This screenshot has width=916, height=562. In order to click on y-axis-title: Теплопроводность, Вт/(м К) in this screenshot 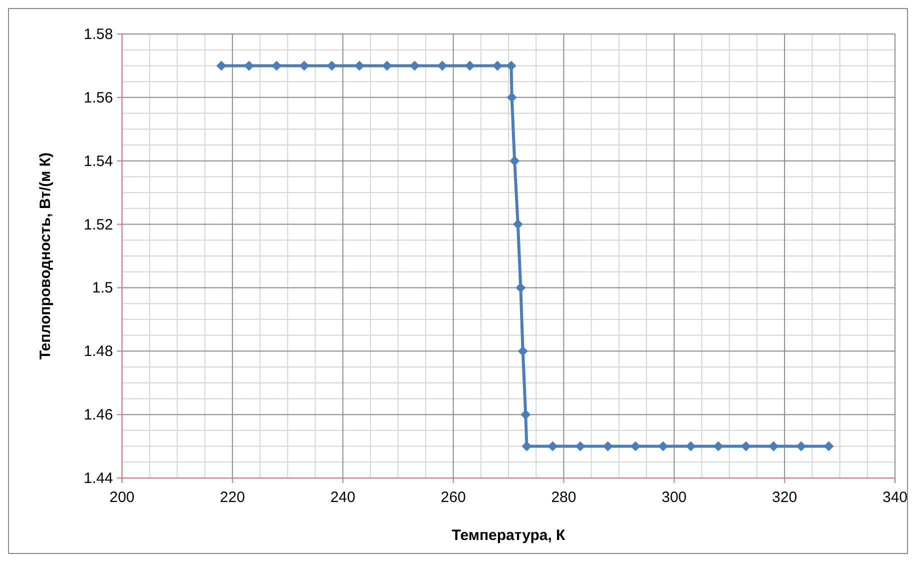, I will do `click(45, 256)`.